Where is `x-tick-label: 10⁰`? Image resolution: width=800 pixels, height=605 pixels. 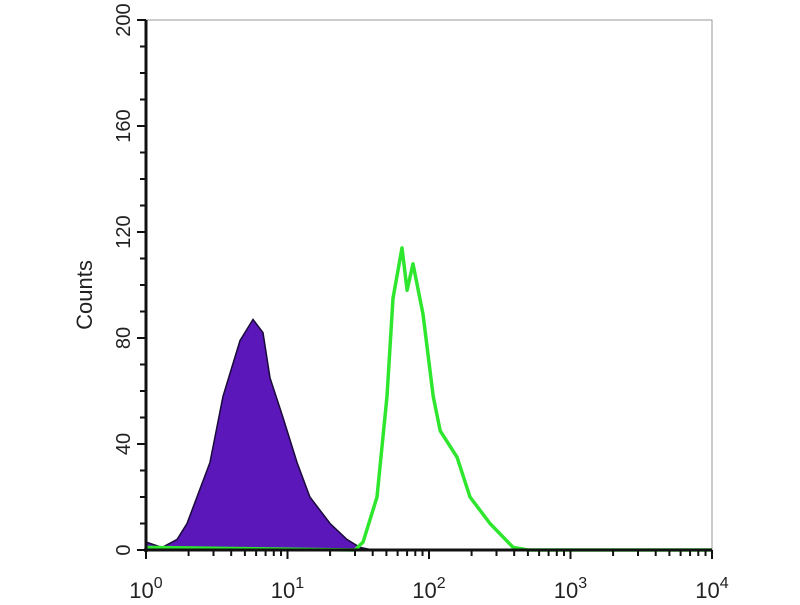 x-tick-label: 10⁰ is located at coordinates (145, 587).